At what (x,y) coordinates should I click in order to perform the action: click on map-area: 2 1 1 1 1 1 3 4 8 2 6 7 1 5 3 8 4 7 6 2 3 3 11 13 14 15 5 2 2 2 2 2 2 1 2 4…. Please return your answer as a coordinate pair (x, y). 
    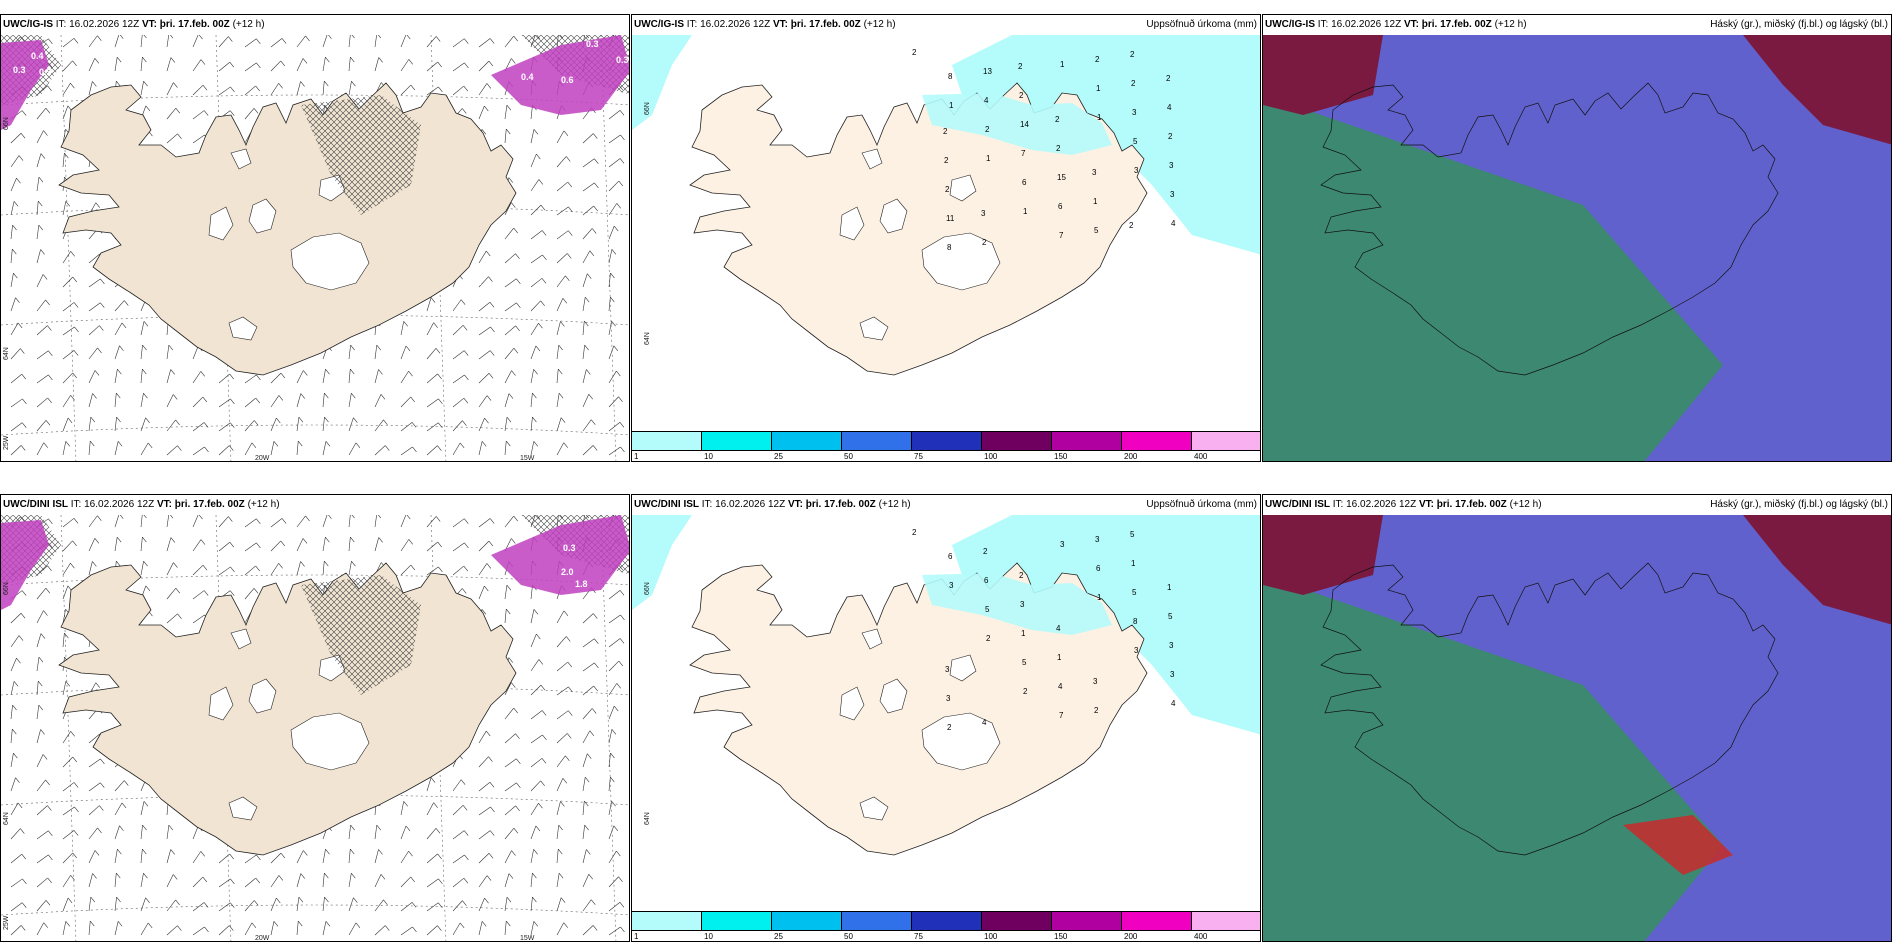
    Looking at the image, I should click on (946, 248).